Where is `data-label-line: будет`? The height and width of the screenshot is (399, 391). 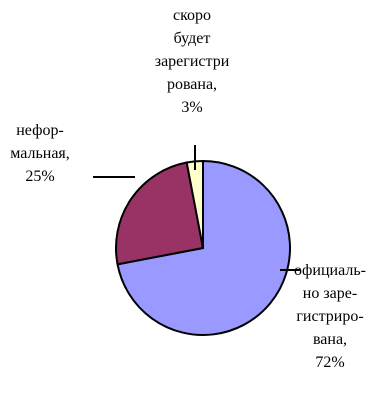 data-label-line: будет is located at coordinates (192, 38).